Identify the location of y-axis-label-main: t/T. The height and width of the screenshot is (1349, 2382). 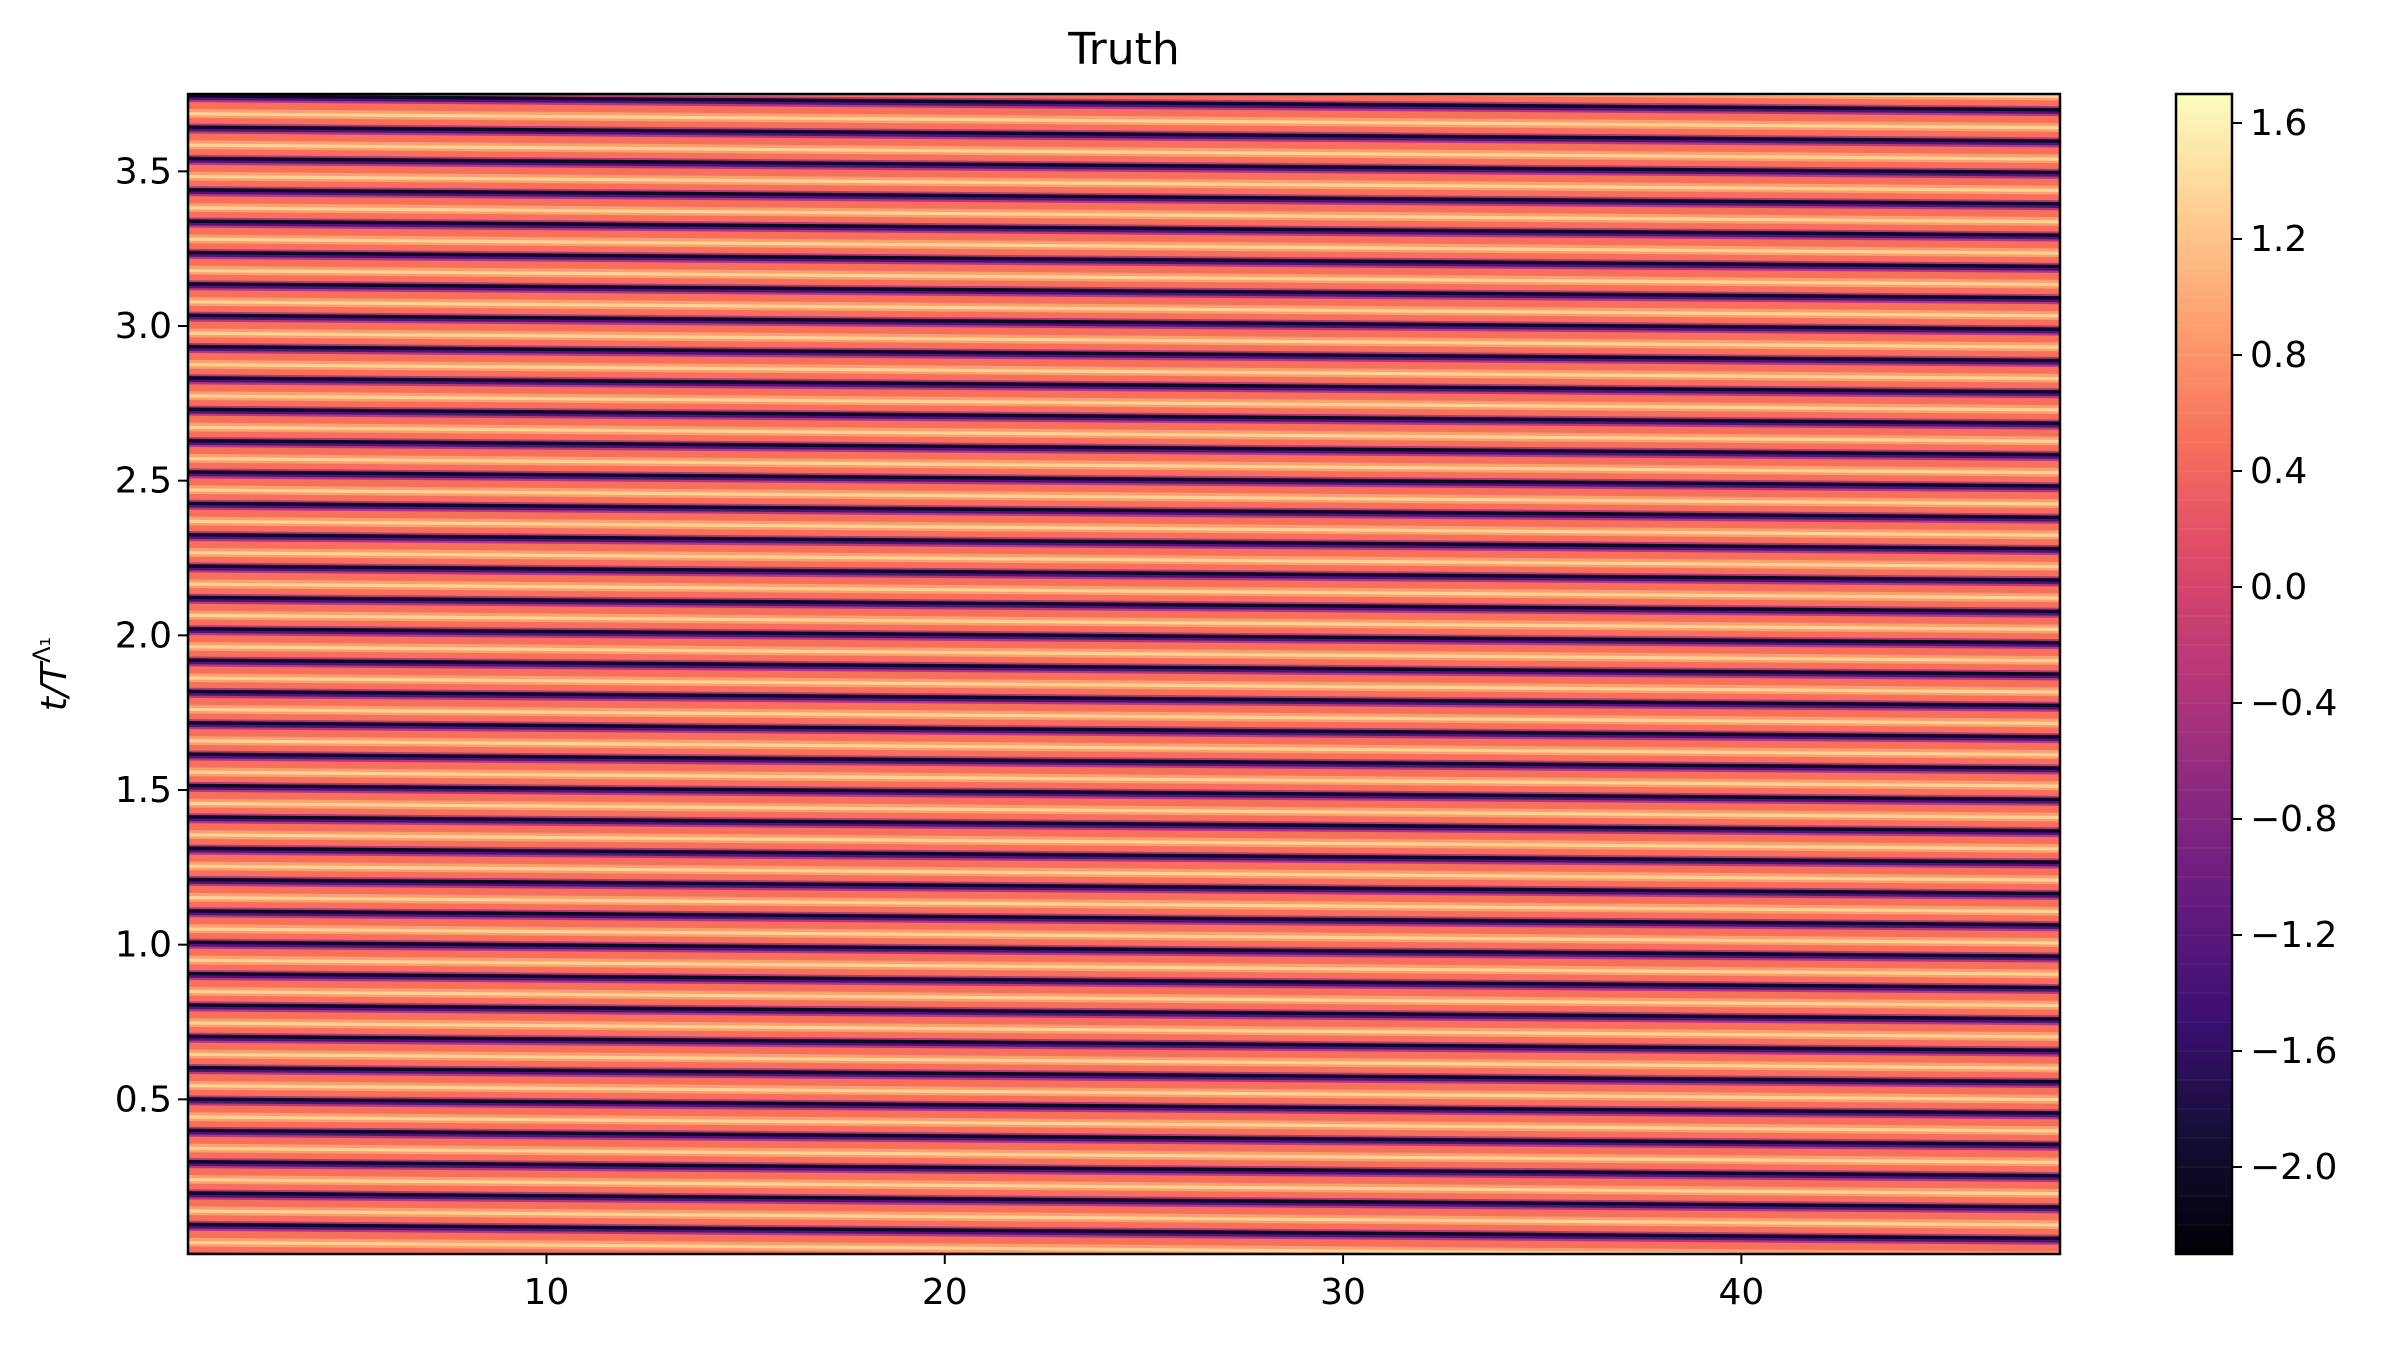
(54, 685).